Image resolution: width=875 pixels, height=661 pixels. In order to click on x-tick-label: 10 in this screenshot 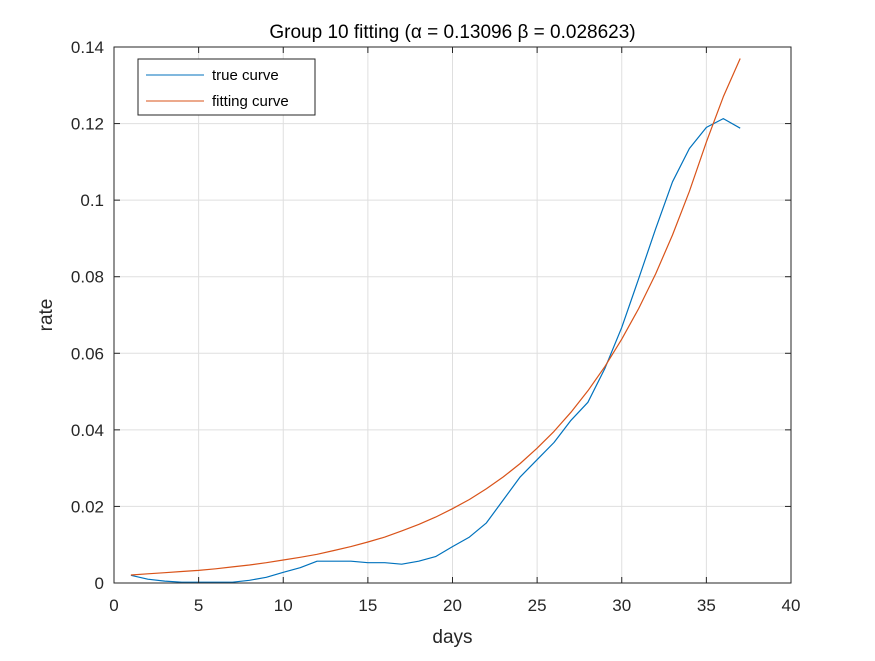, I will do `click(283, 605)`.